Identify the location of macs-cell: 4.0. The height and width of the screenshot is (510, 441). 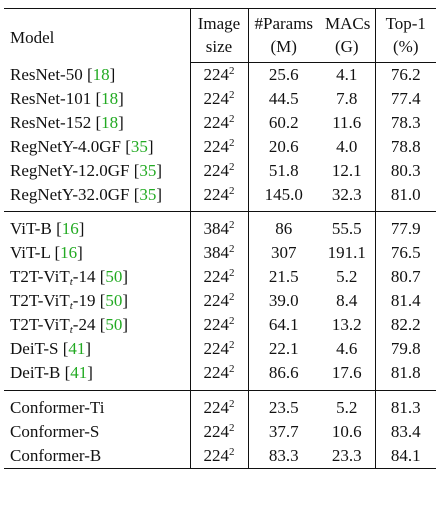
(347, 146).